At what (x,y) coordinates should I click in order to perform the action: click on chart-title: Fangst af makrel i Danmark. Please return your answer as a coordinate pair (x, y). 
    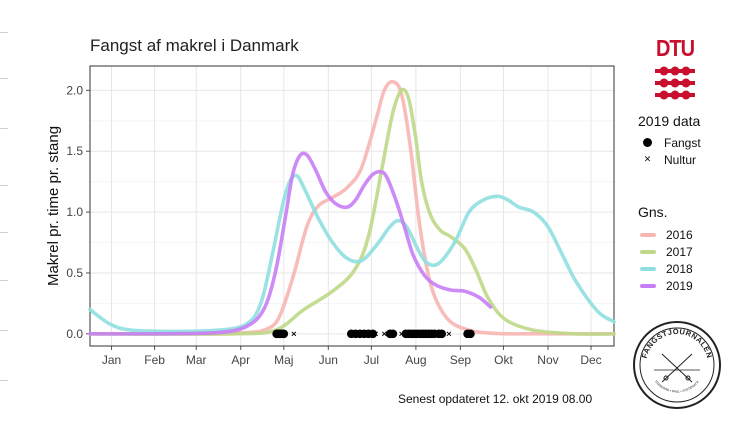
    Looking at the image, I should click on (194, 45).